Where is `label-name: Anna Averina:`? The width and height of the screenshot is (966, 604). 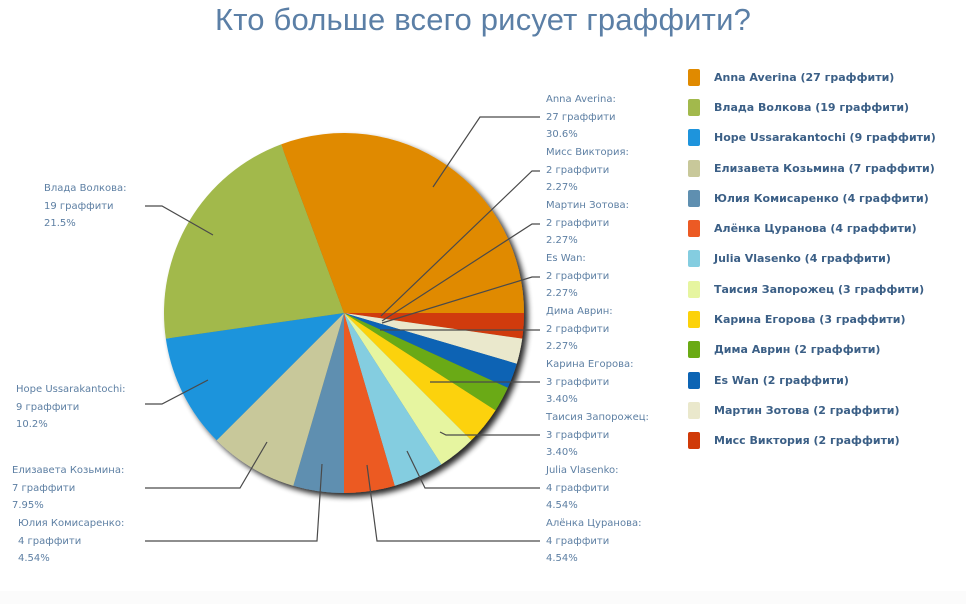
label-name: Anna Averina: is located at coordinates (581, 99).